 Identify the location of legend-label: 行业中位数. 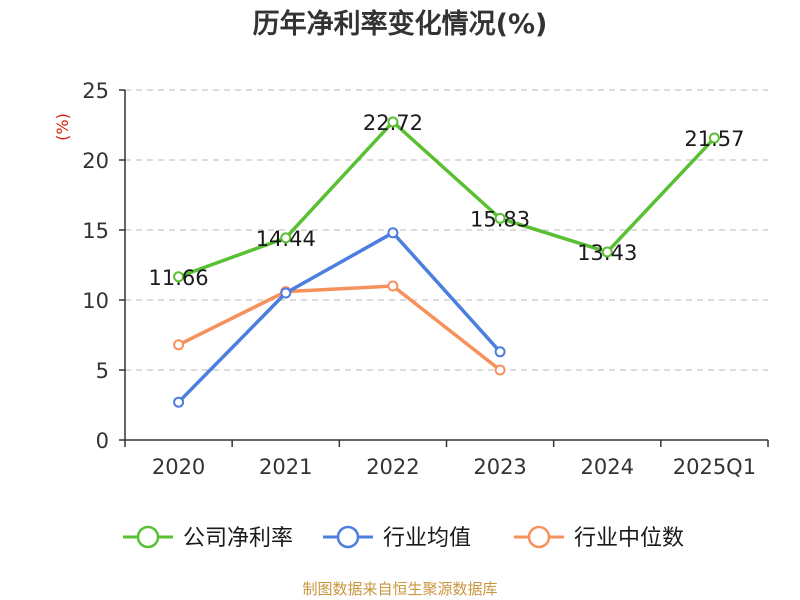
(629, 538).